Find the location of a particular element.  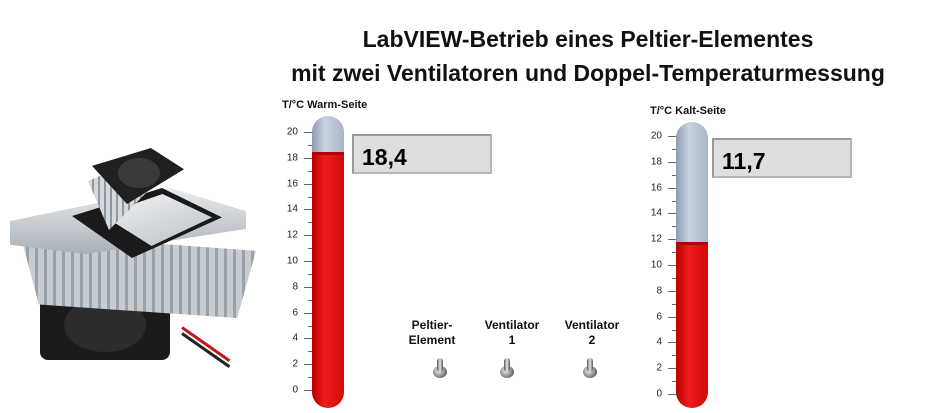

switch-label-fan-2-line1: Ventilator is located at coordinates (592, 325).